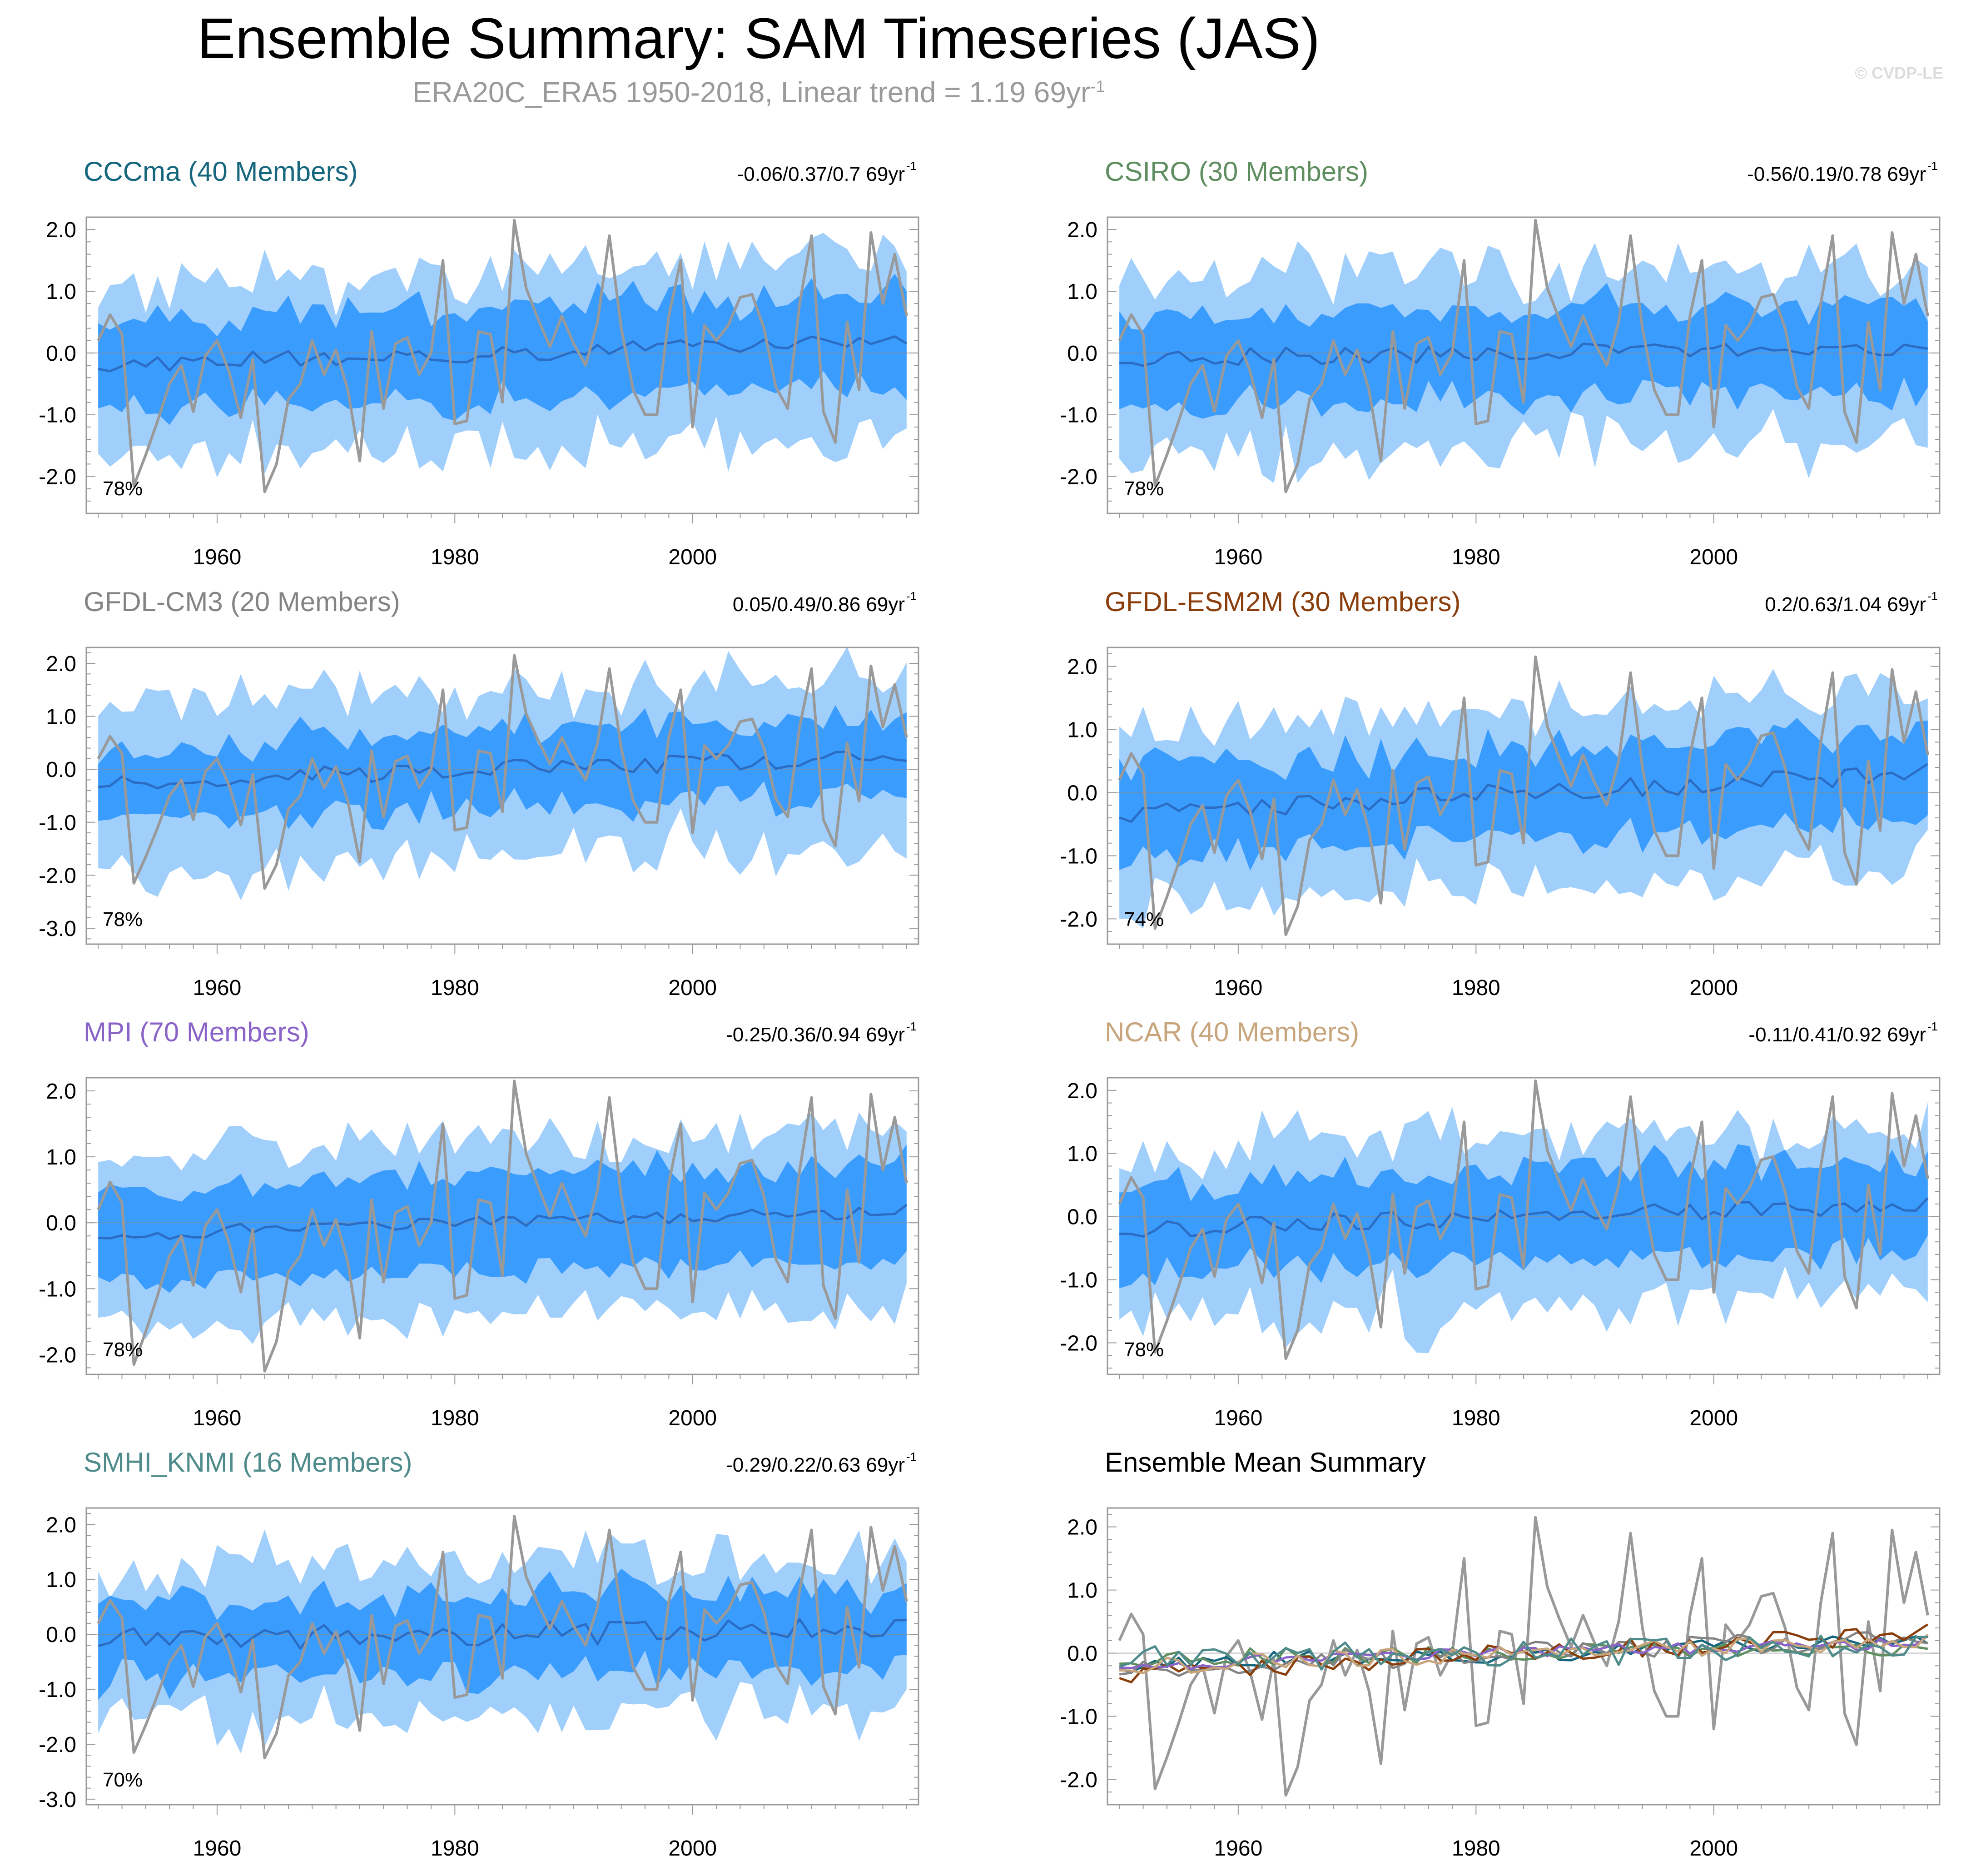 This screenshot has height=1876, width=1966. Describe the element at coordinates (123, 1780) in the screenshot. I see `percent-label: 70%` at that location.